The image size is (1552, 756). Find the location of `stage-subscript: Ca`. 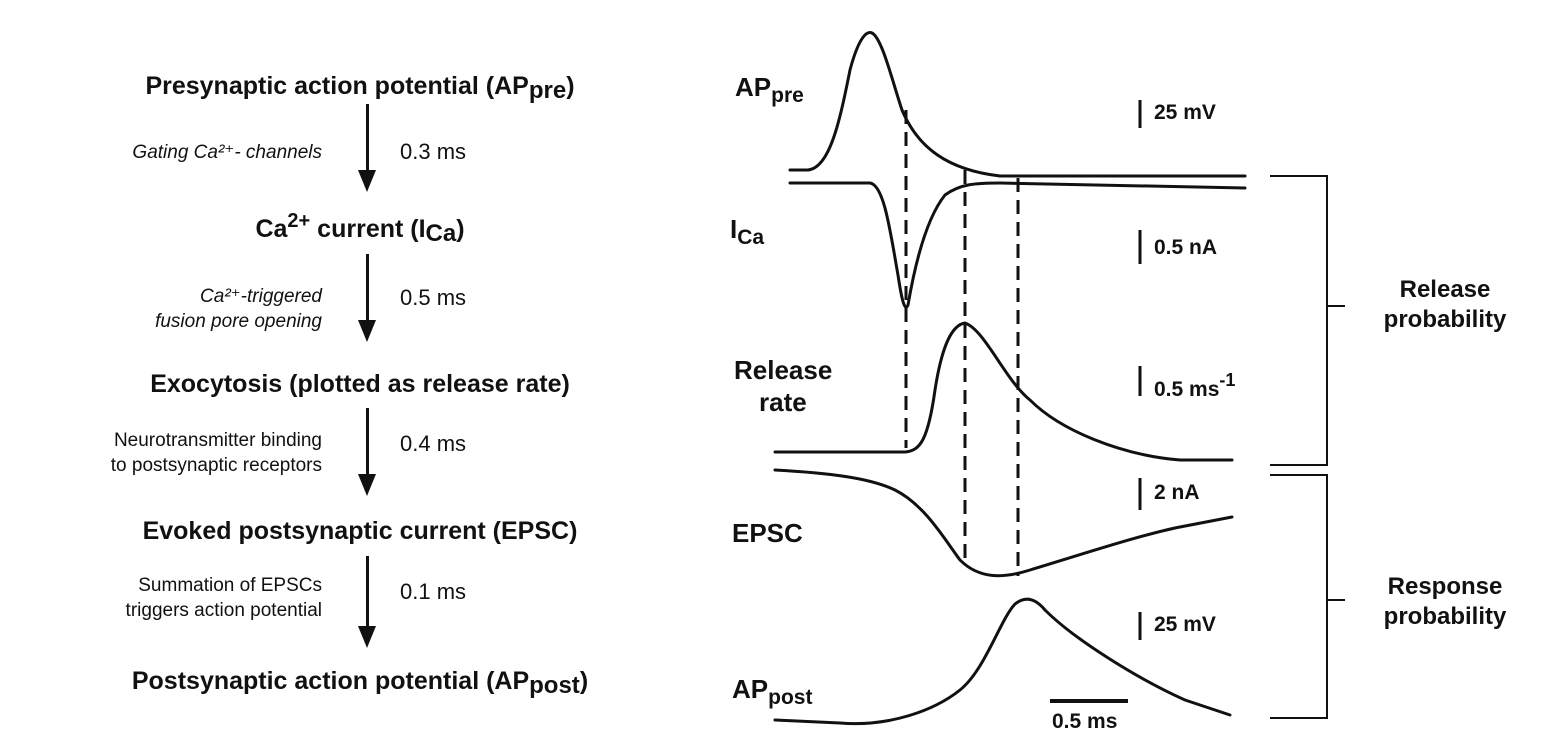

stage-subscript: Ca is located at coordinates (441, 233).